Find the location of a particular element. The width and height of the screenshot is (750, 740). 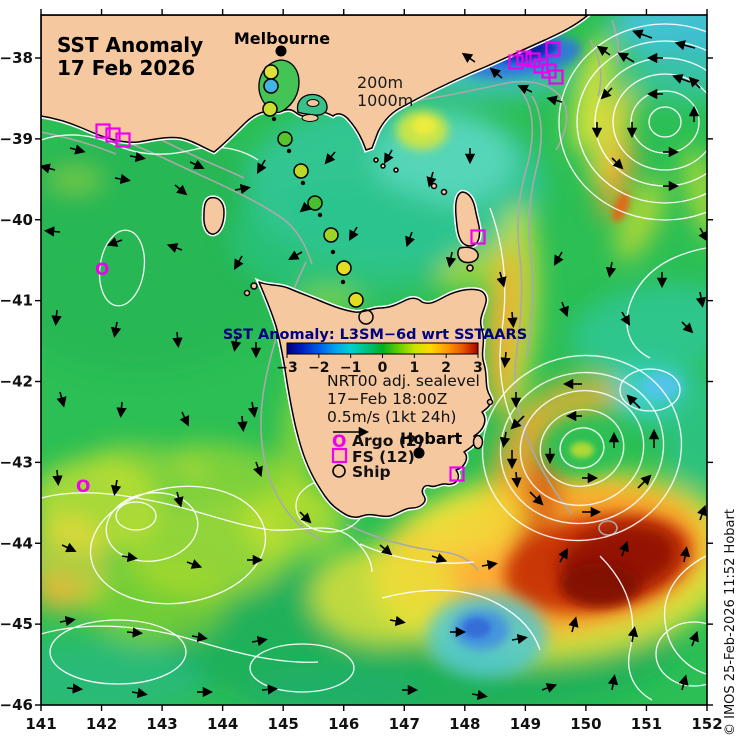

colorbar-tick-label: −3 is located at coordinates (286, 368).